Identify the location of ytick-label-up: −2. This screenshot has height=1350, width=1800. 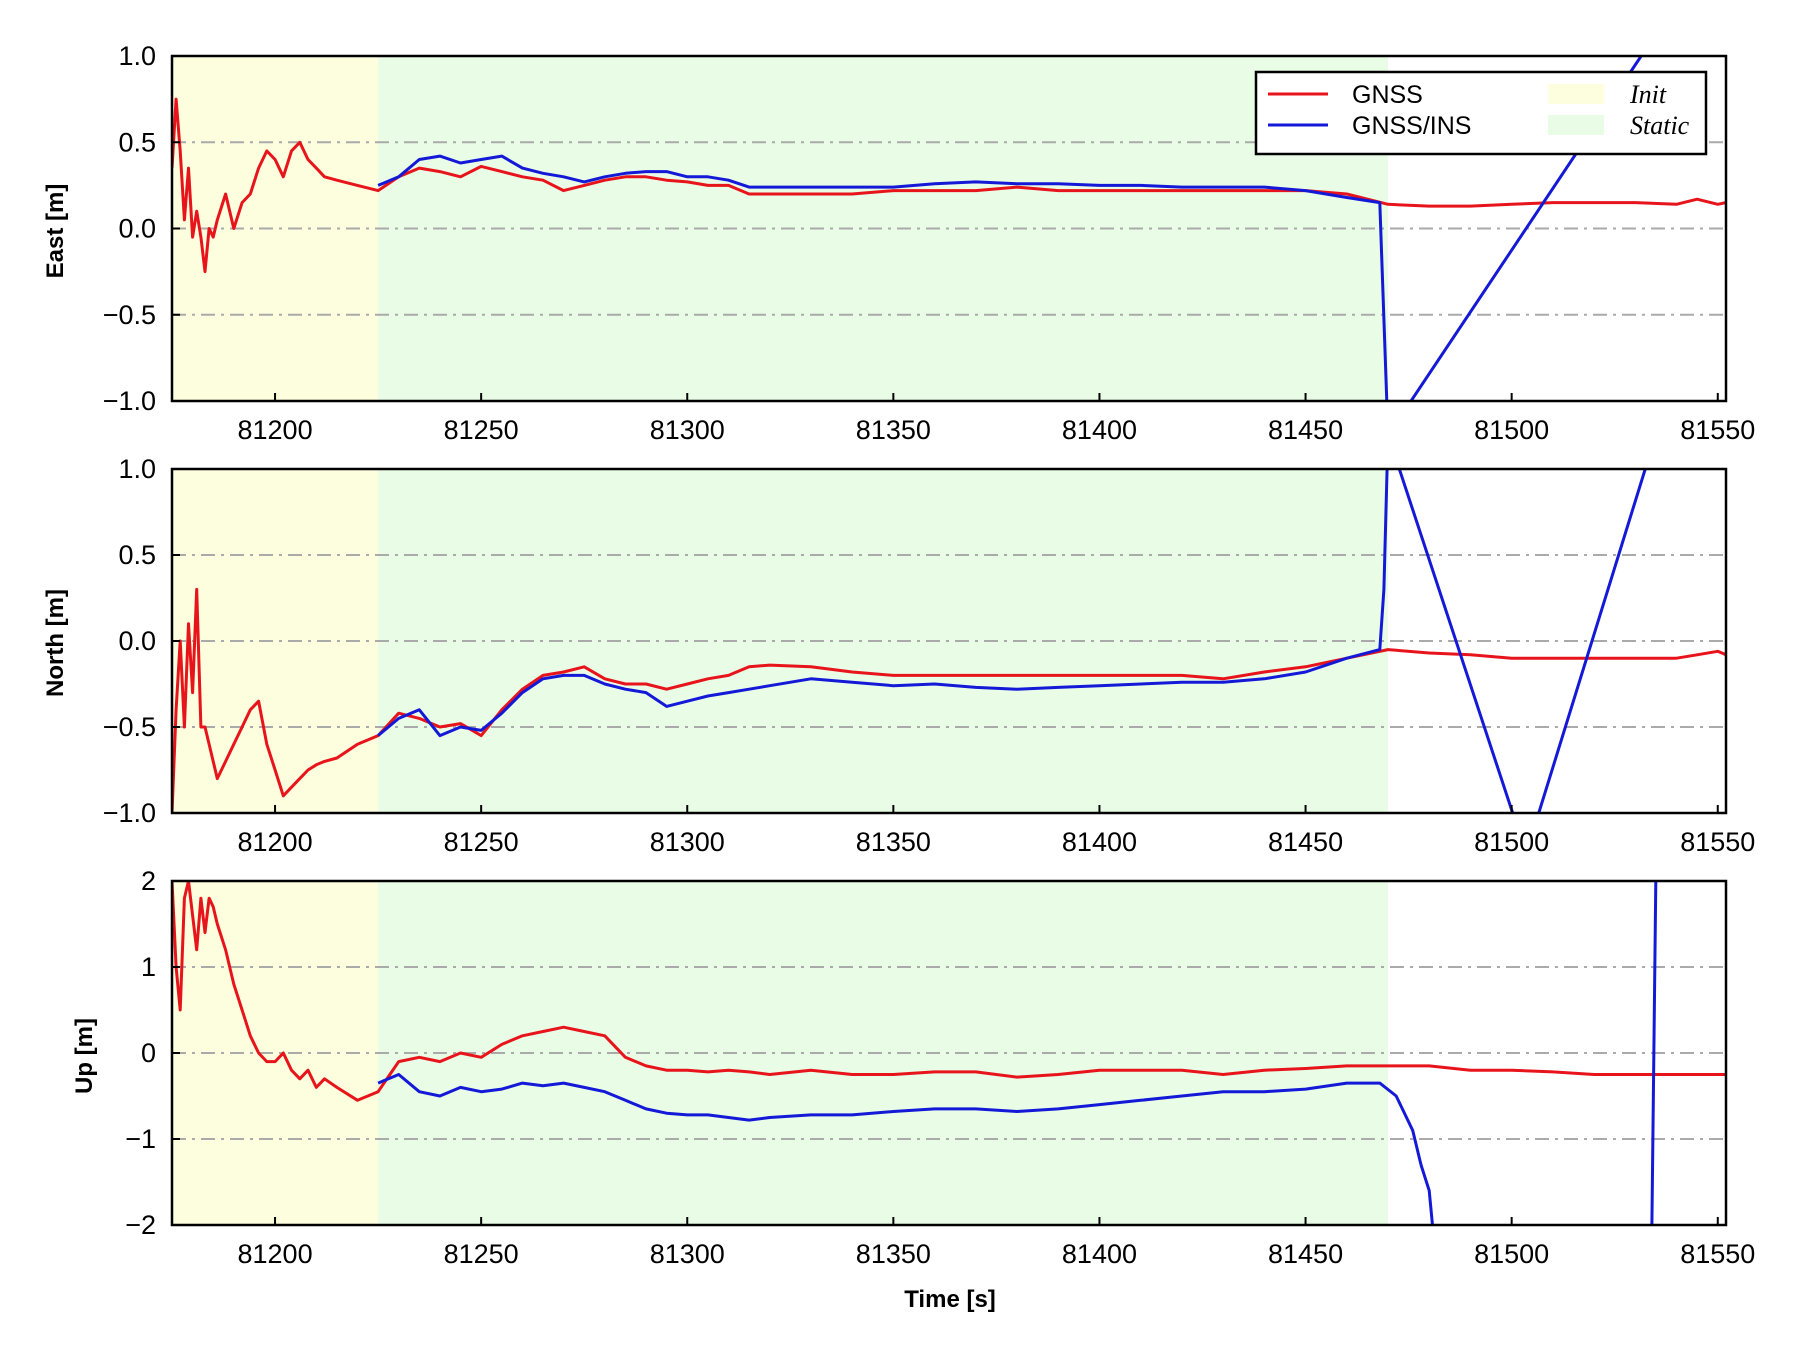
(140, 1225).